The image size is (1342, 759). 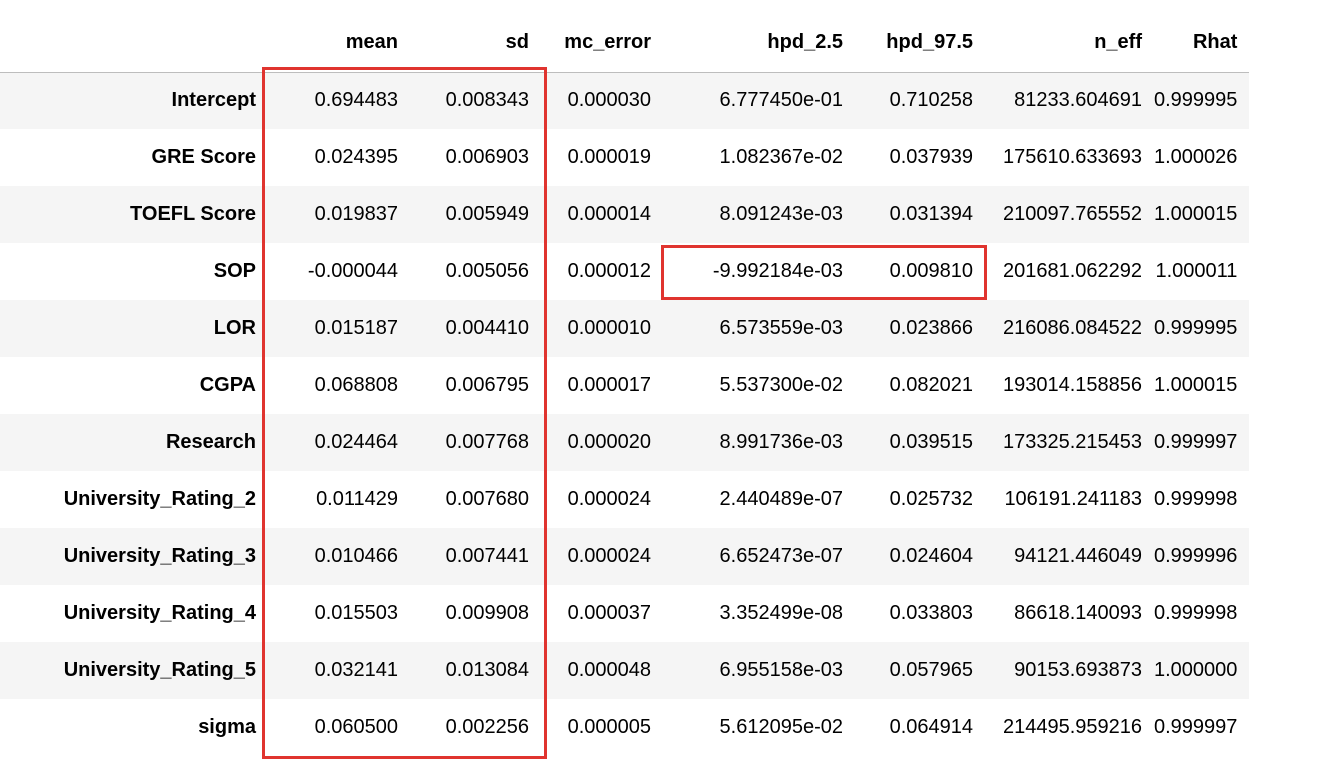 What do you see at coordinates (931, 670) in the screenshot?
I see `cell-hpd-97-5: 0.057965` at bounding box center [931, 670].